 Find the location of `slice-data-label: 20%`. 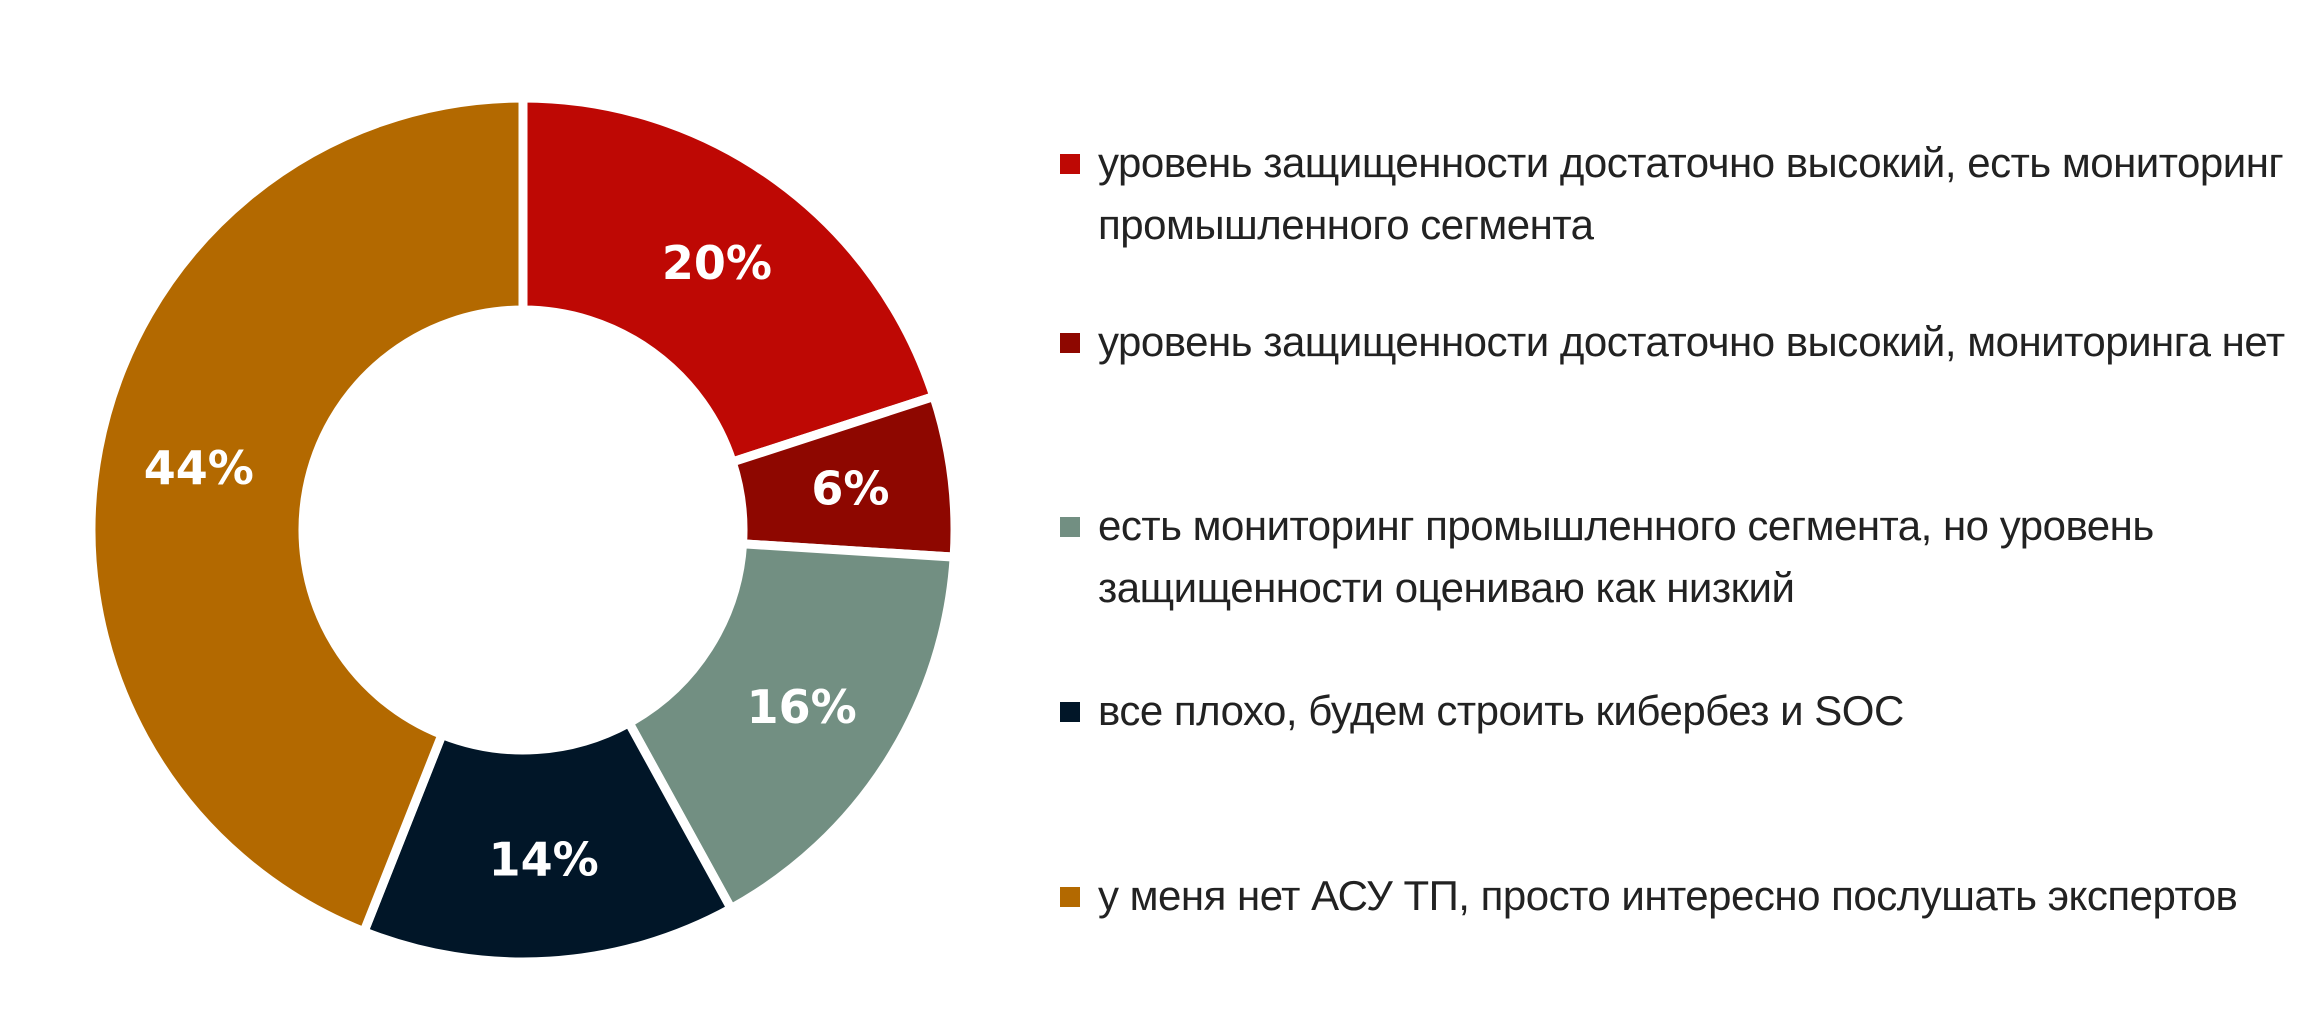

slice-data-label: 20% is located at coordinates (717, 263).